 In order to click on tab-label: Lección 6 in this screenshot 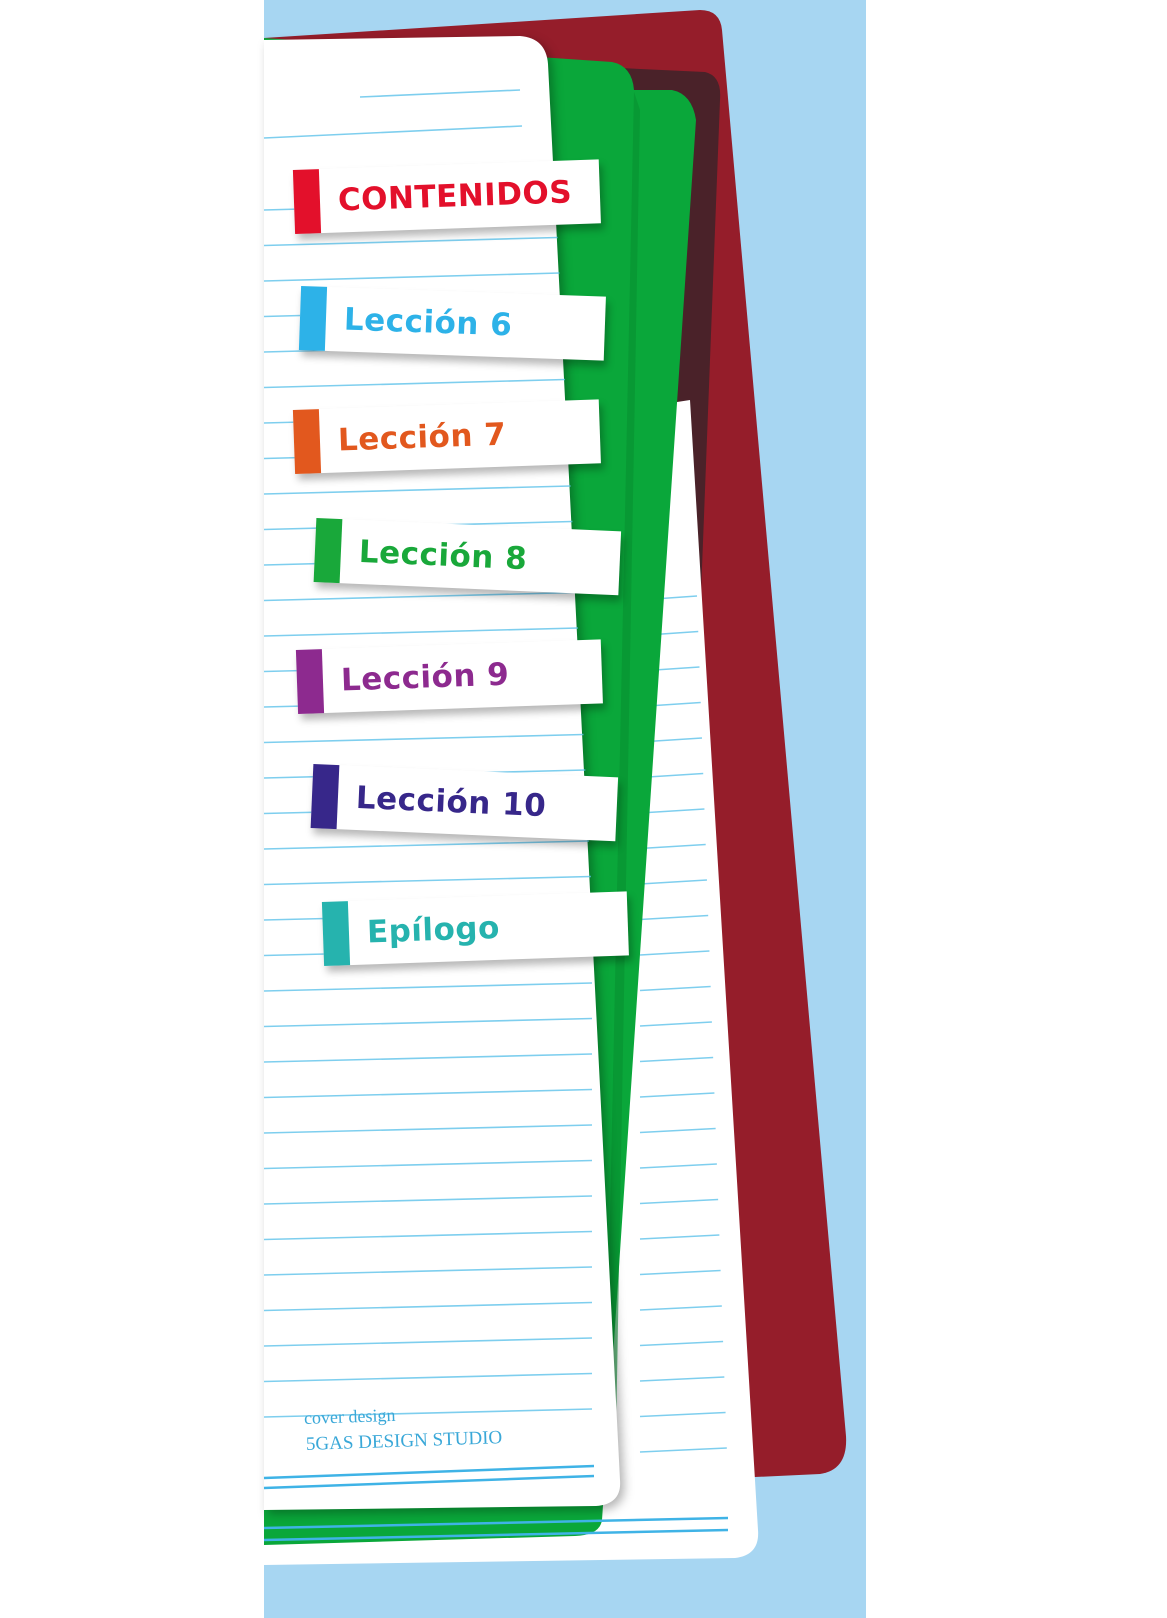, I will do `click(428, 322)`.